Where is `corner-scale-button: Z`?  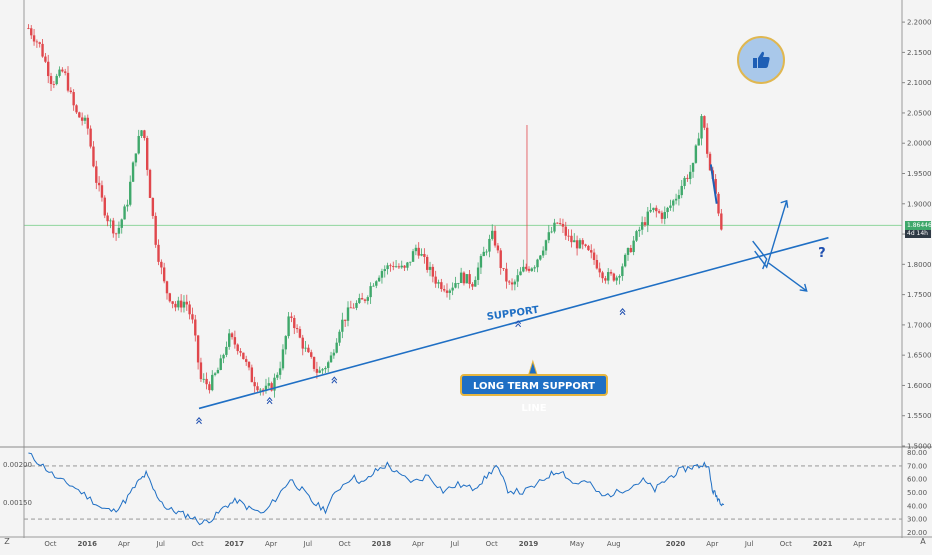 corner-scale-button: Z is located at coordinates (7, 541).